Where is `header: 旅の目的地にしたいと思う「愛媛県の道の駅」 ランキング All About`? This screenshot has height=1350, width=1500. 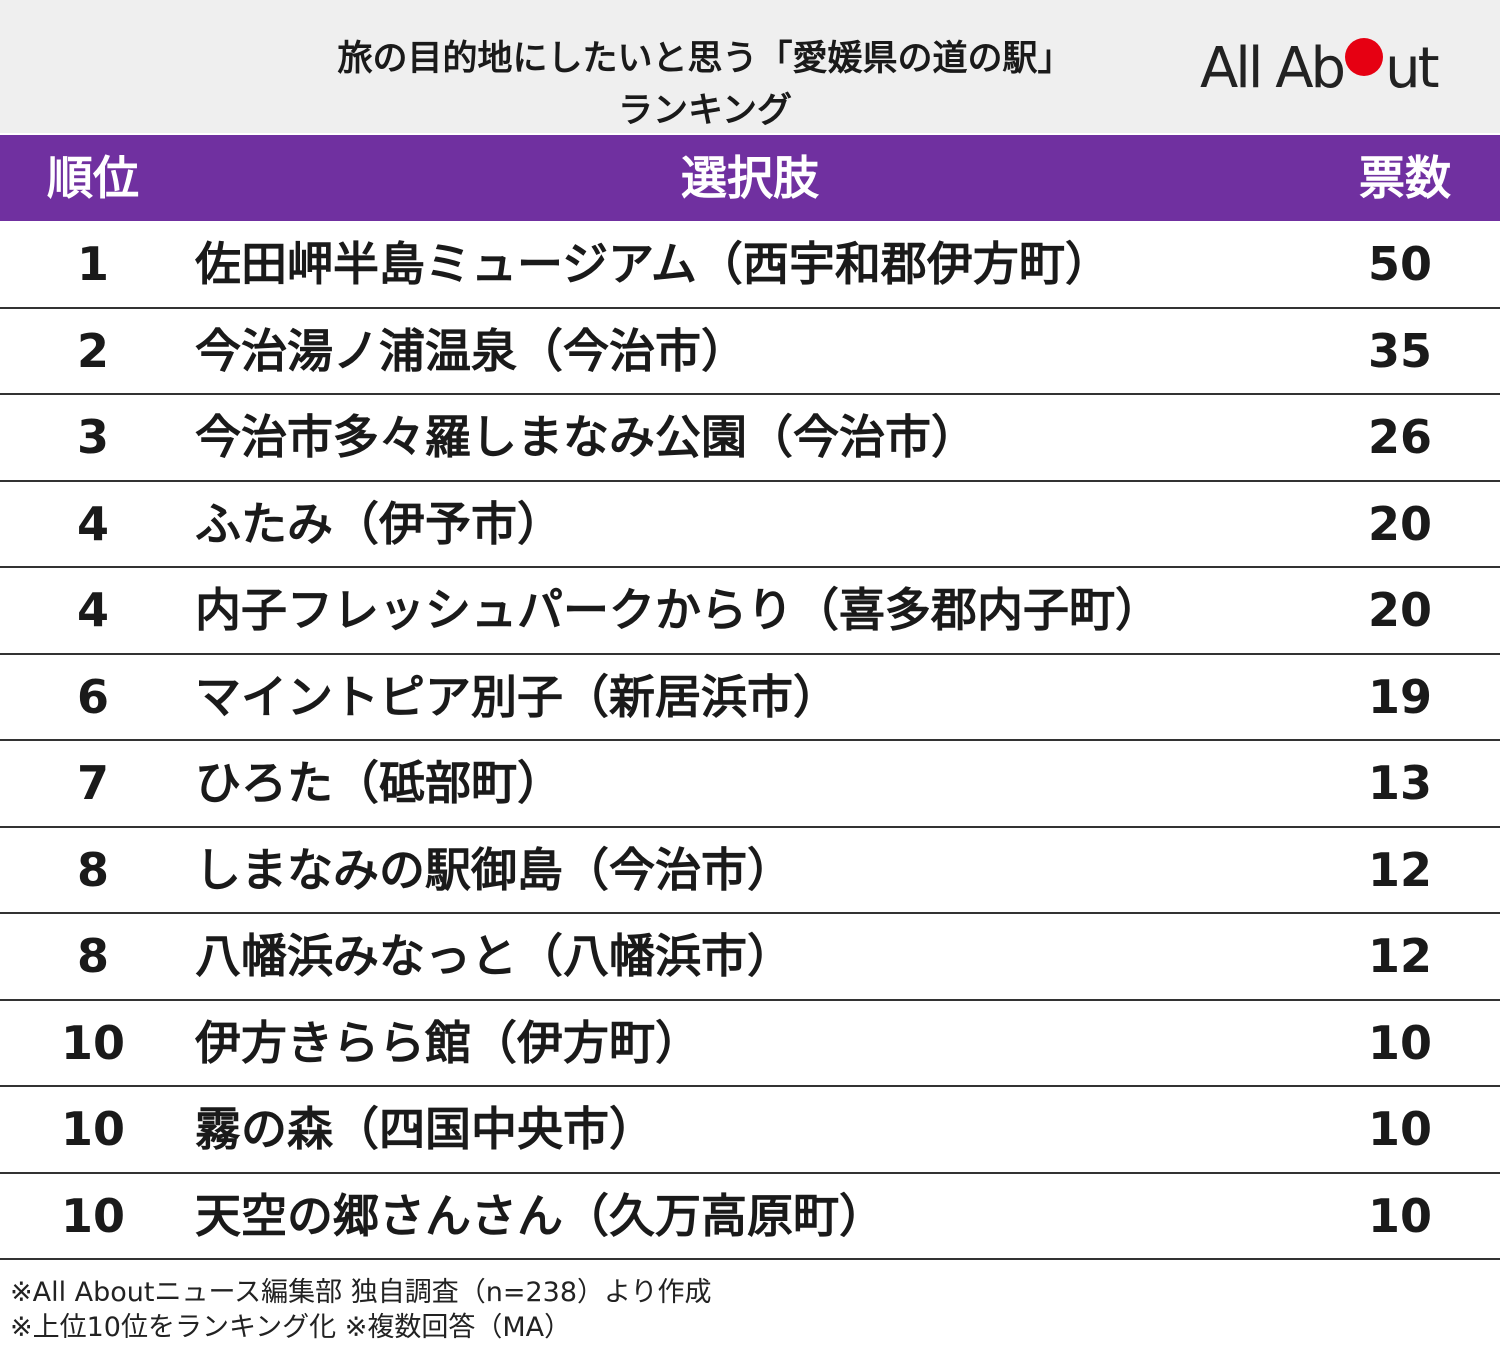 header: 旅の目的地にしたいと思う「愛媛県の道の駅」 ランキング All About is located at coordinates (750, 66).